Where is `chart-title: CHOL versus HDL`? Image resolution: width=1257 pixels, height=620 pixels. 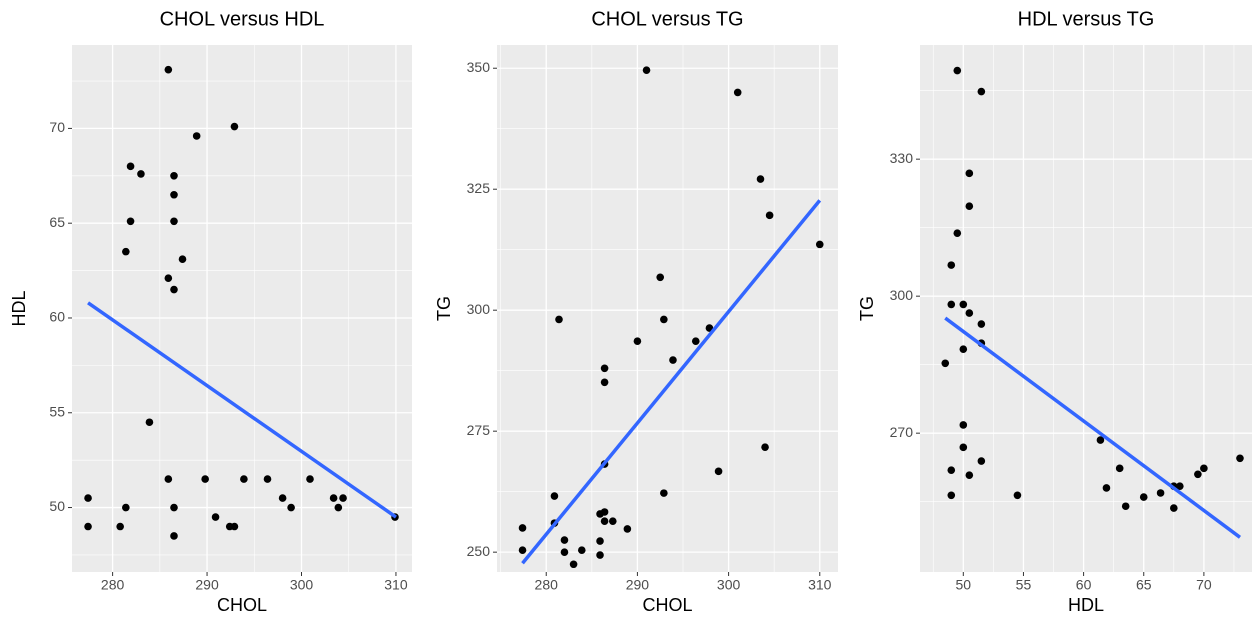
chart-title: CHOL versus HDL is located at coordinates (242, 19).